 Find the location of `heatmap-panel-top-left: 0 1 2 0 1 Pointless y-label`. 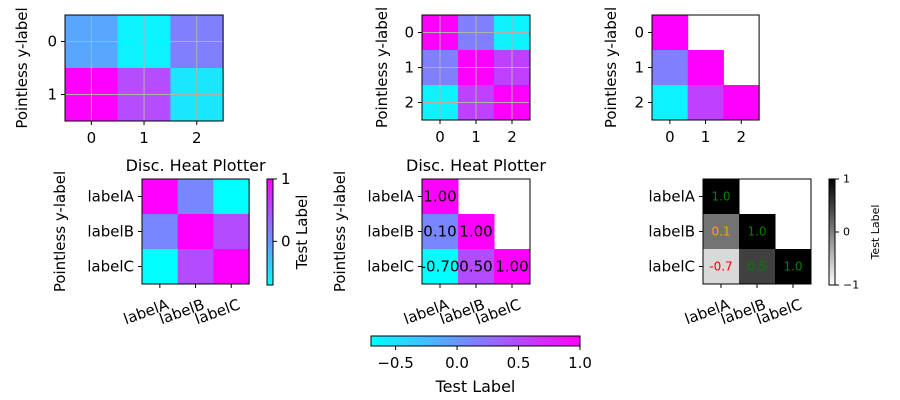

heatmap-panel-top-left: 0 1 2 0 1 Pointless y-label is located at coordinates (118, 77).